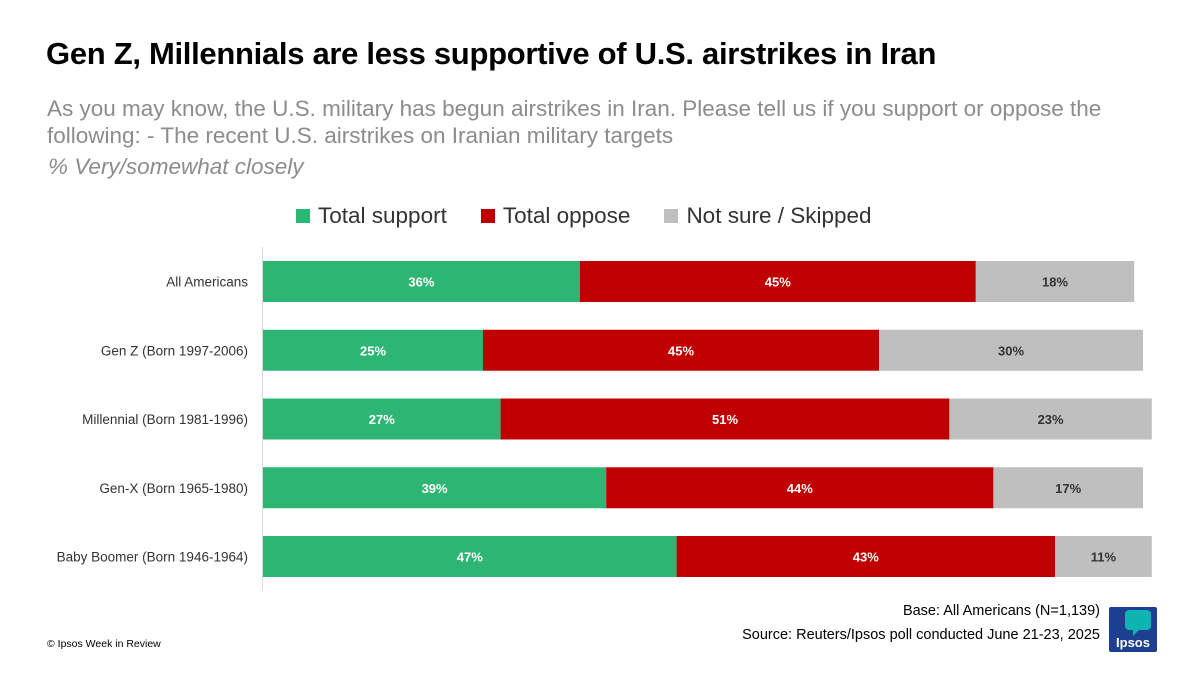  I want to click on data-label: 36%, so click(421, 282).